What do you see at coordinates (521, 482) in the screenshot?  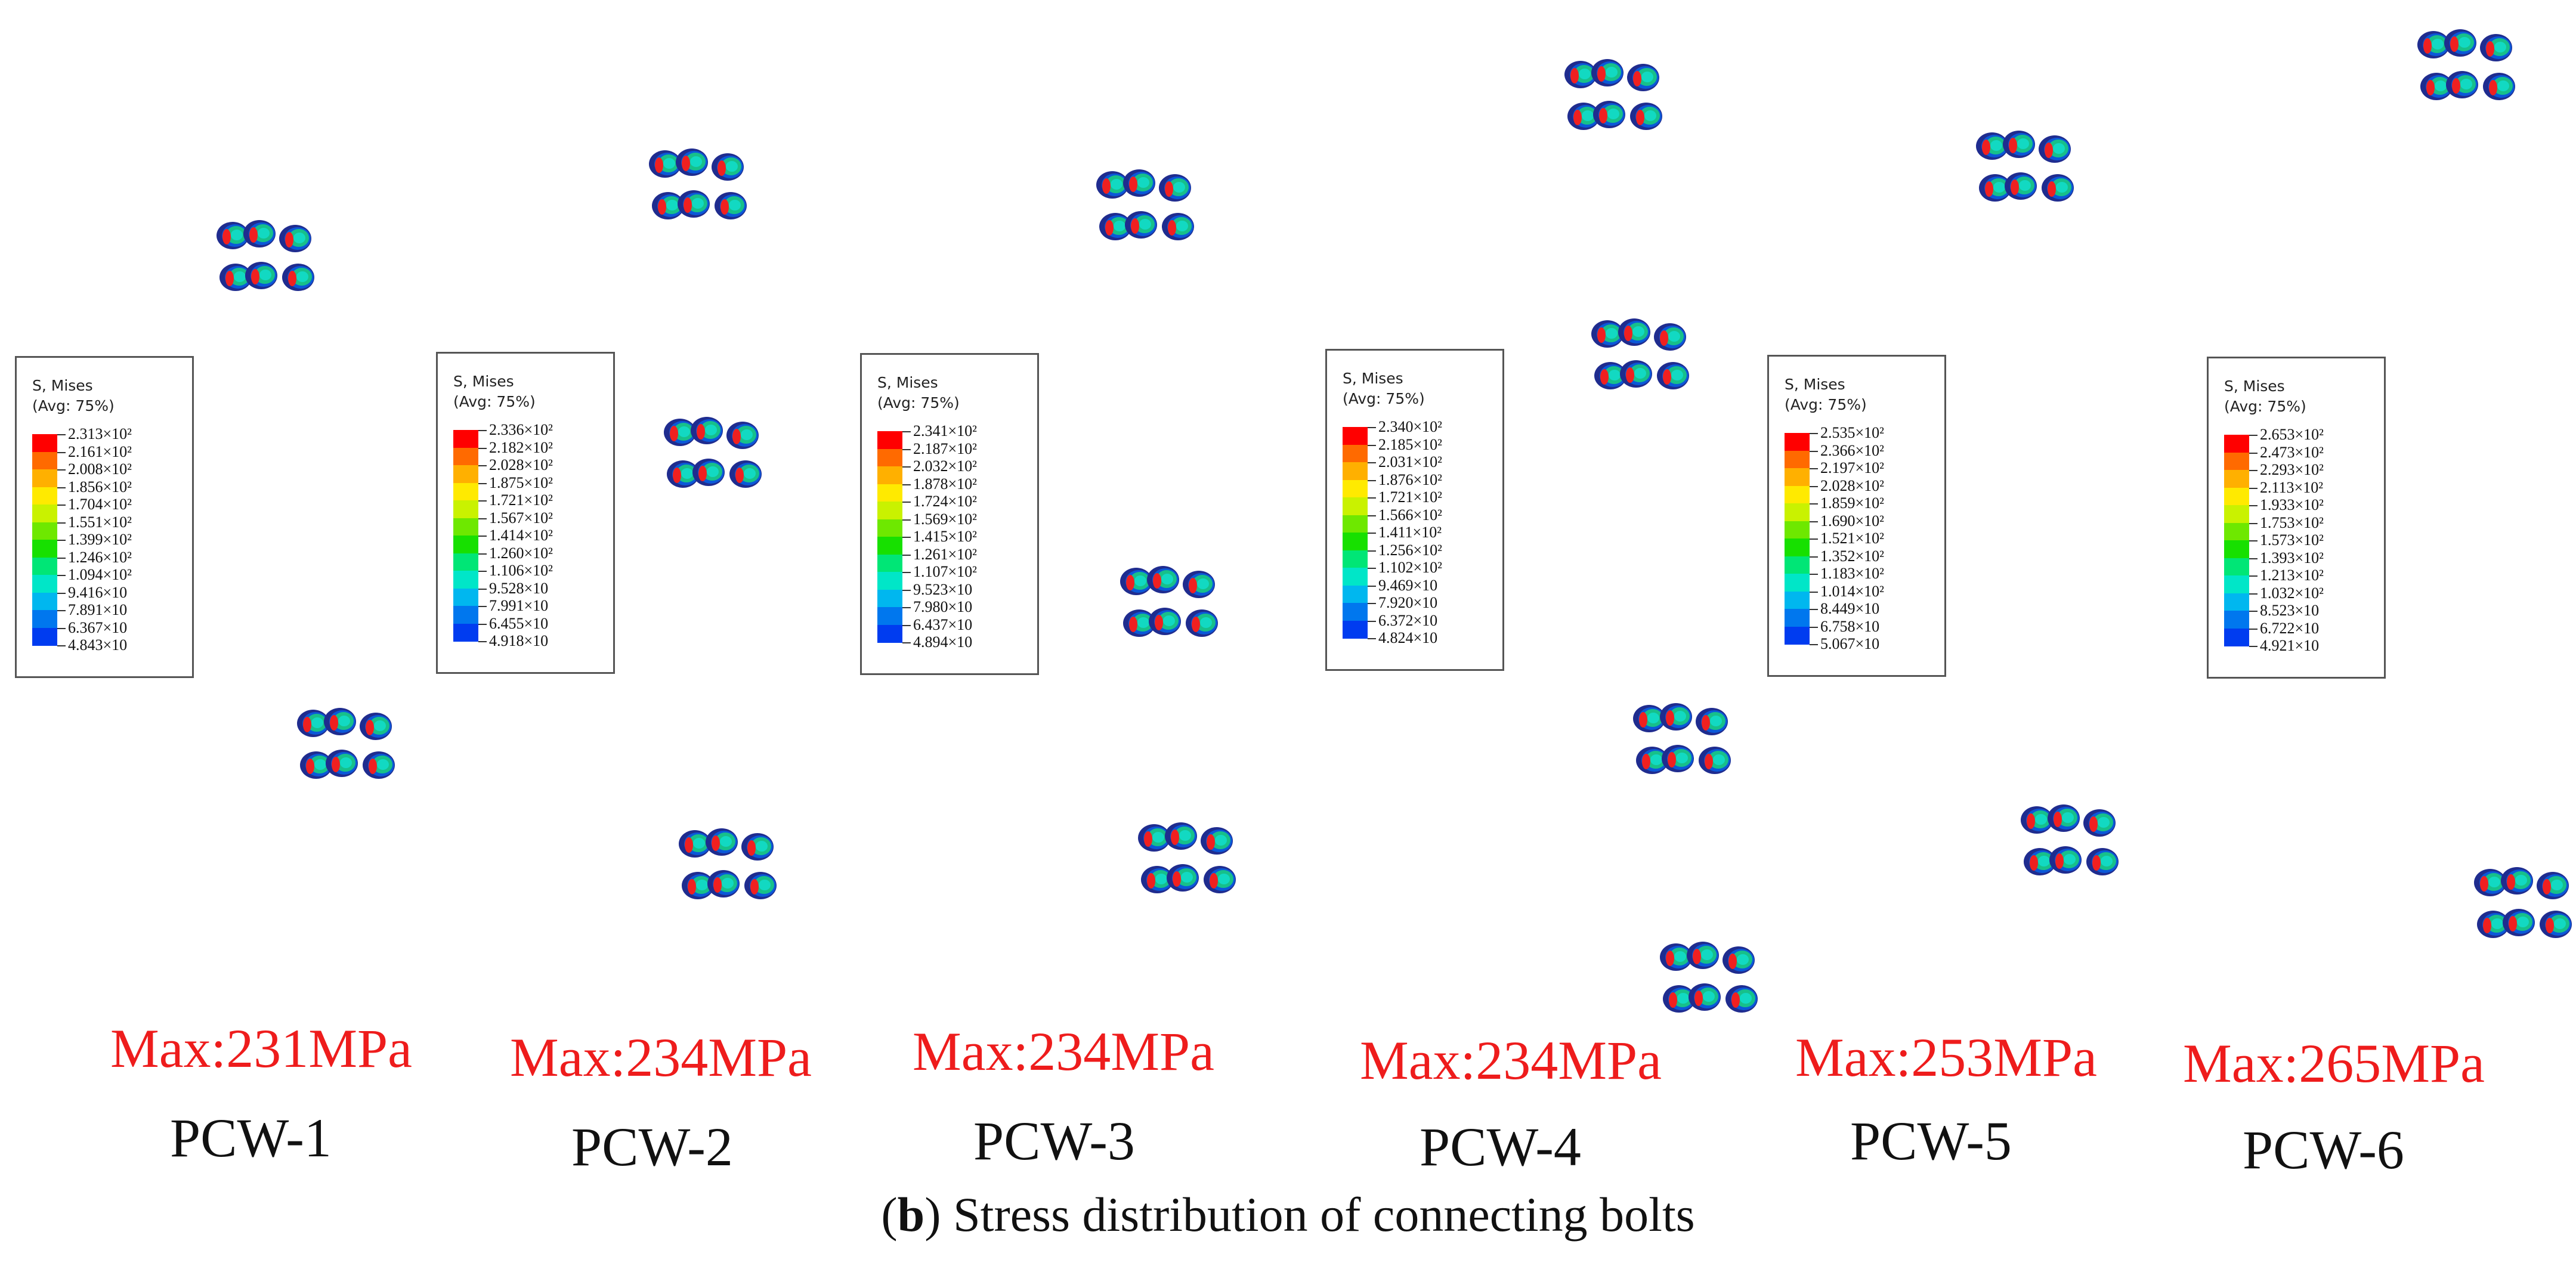 I see `legend-value: 1.875×10²` at bounding box center [521, 482].